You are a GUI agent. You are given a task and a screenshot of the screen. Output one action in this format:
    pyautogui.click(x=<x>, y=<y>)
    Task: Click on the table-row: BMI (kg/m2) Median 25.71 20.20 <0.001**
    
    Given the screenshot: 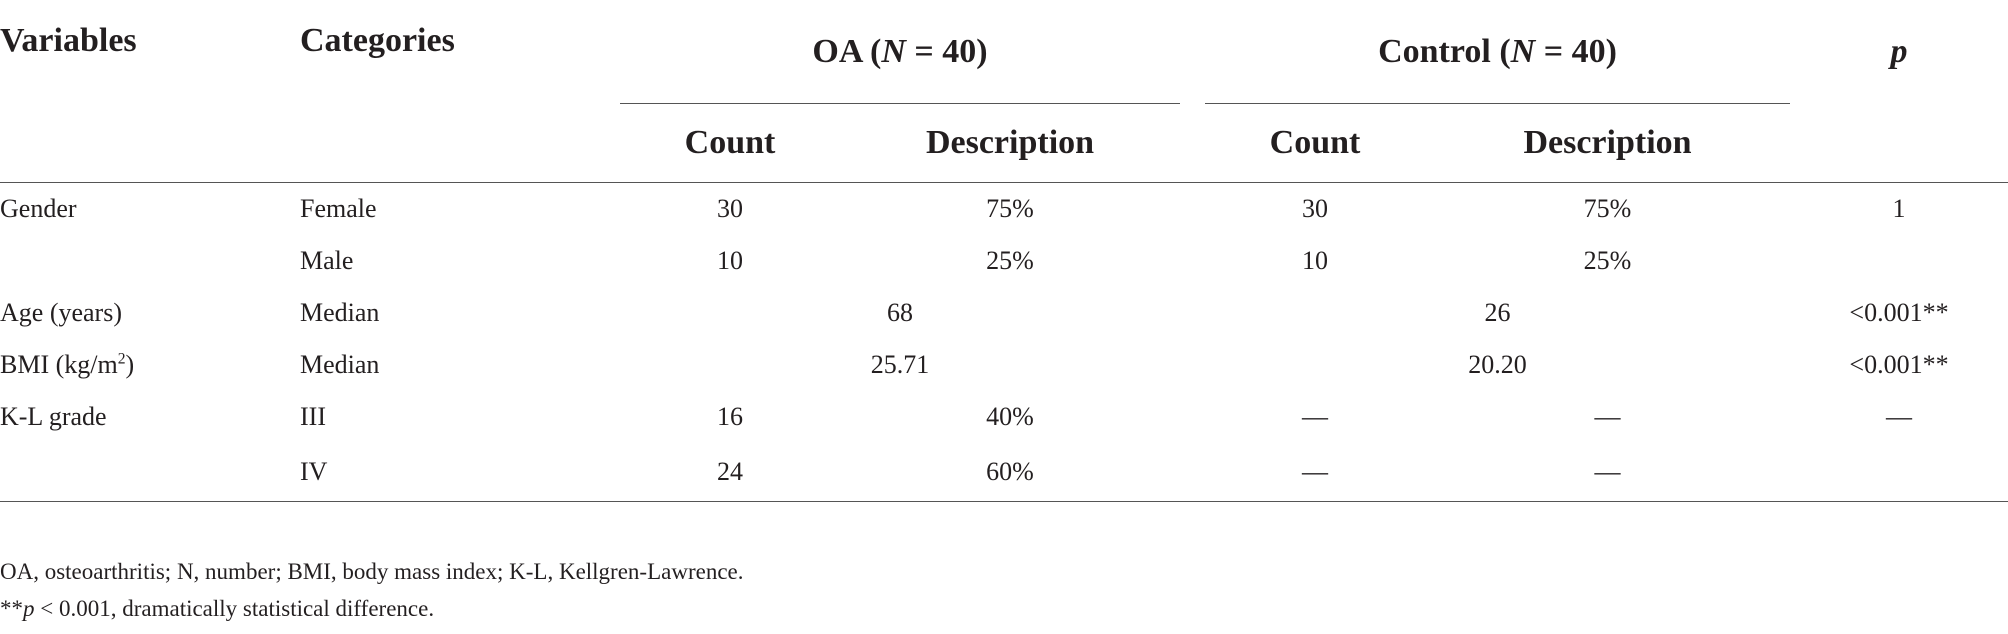 What is the action you would take?
    pyautogui.click(x=1004, y=365)
    